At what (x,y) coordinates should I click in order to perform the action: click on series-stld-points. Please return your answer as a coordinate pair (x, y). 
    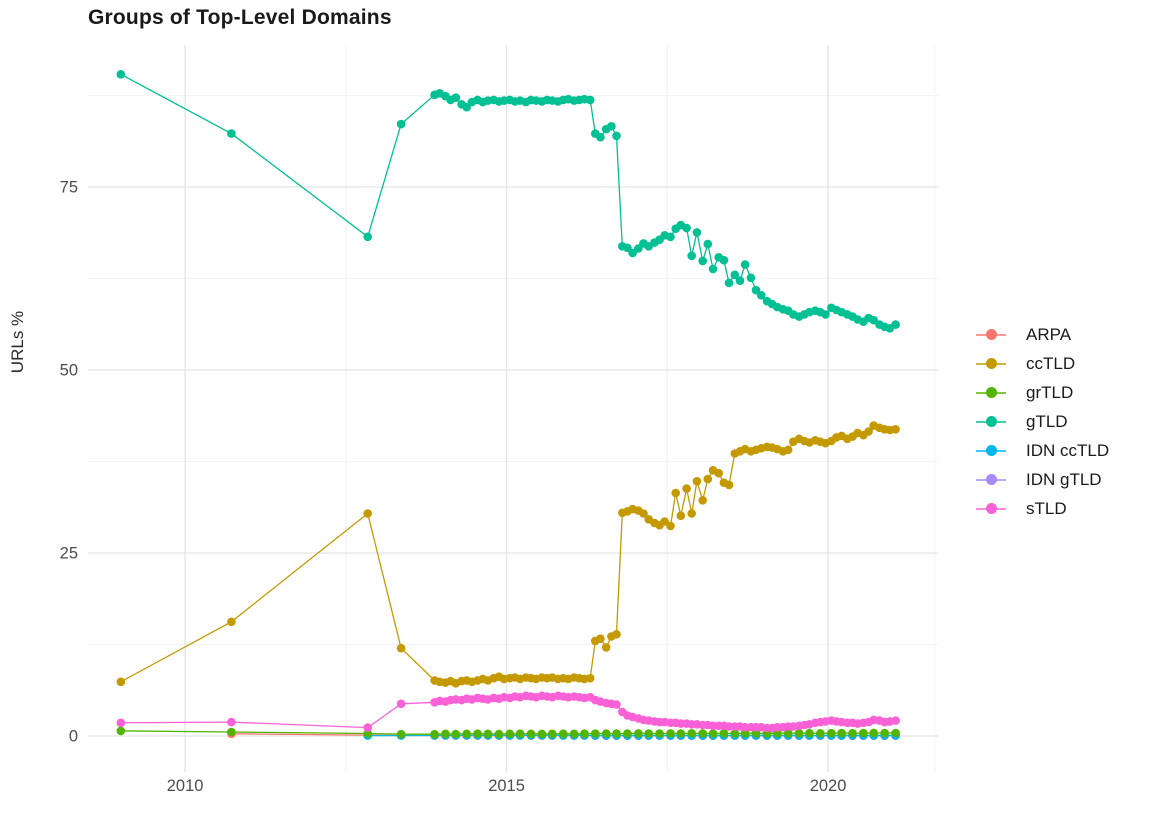
    Looking at the image, I should click on (508, 712).